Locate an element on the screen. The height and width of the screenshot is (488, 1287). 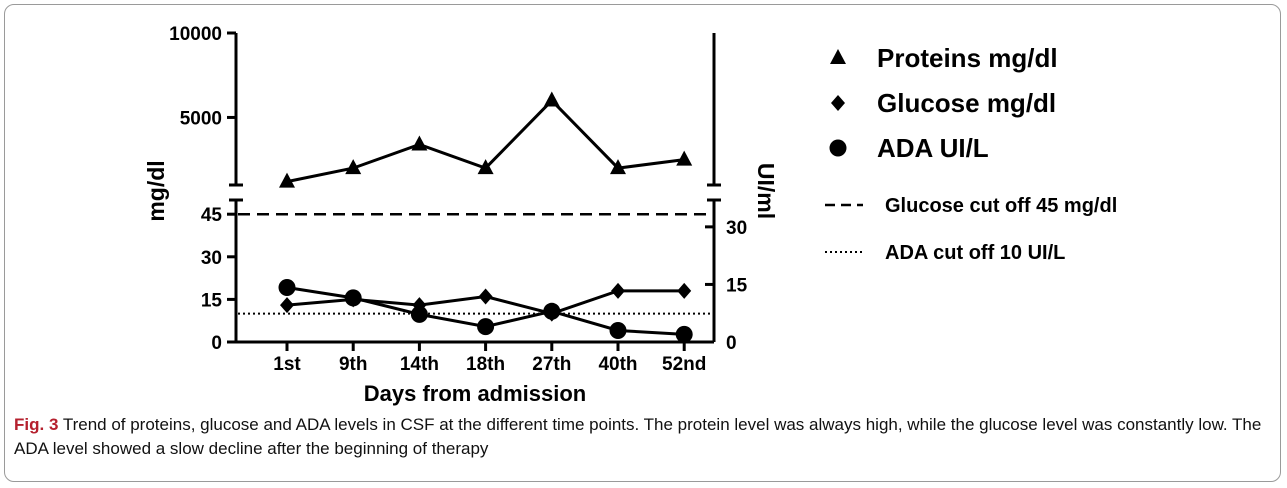
x-tick-label: 40th is located at coordinates (617, 364).